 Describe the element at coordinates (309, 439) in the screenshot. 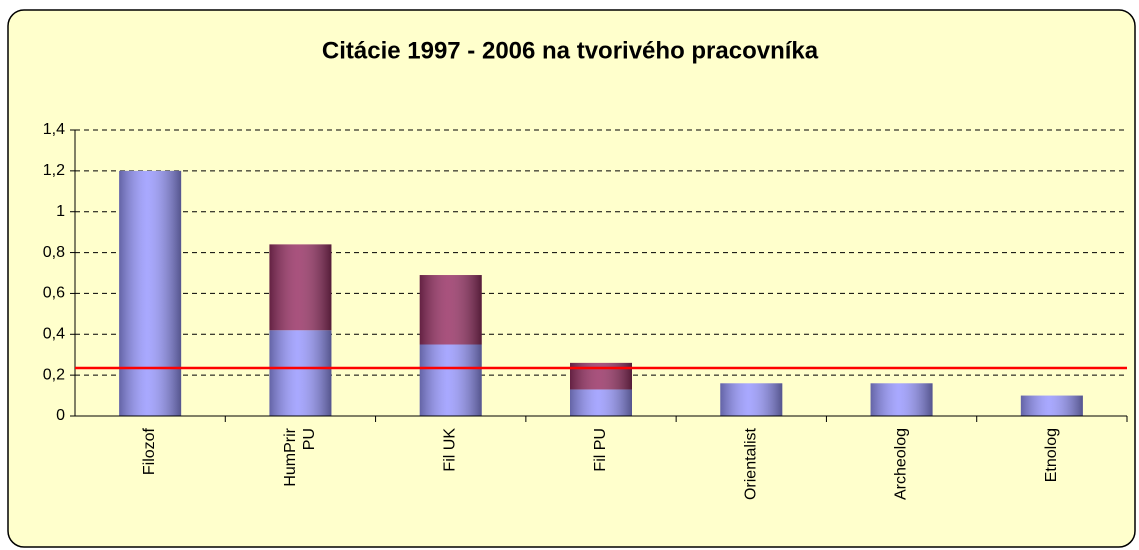

I see `x-tick-label-line: PU` at that location.